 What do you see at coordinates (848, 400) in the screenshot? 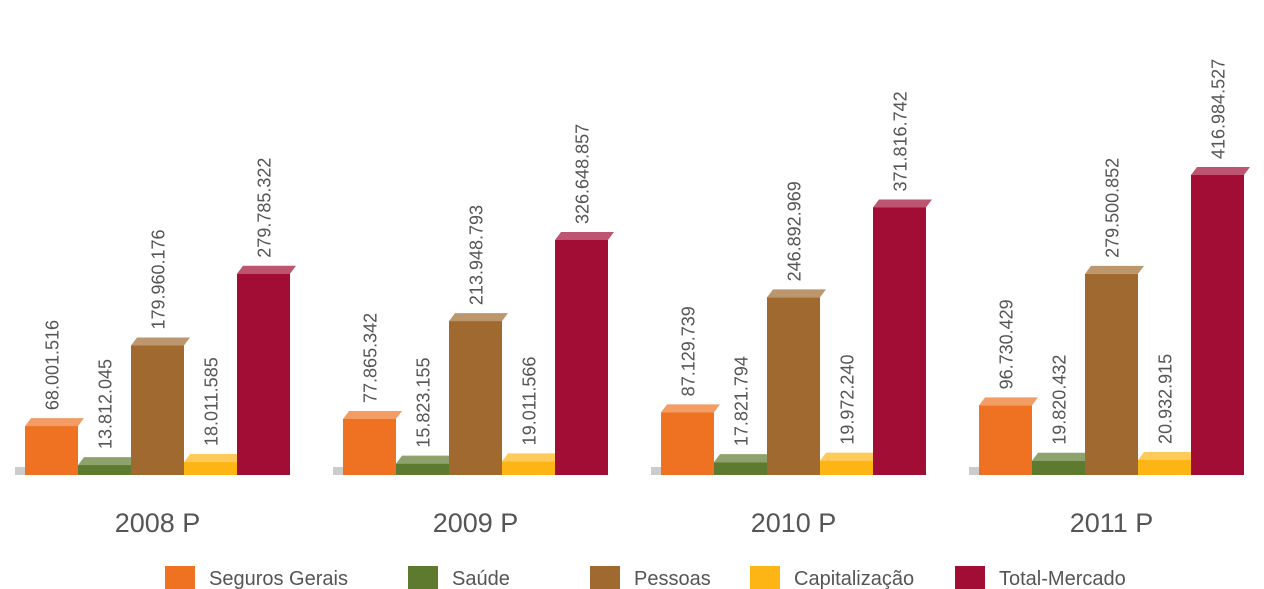
I see `value-label: 19.972.240` at bounding box center [848, 400].